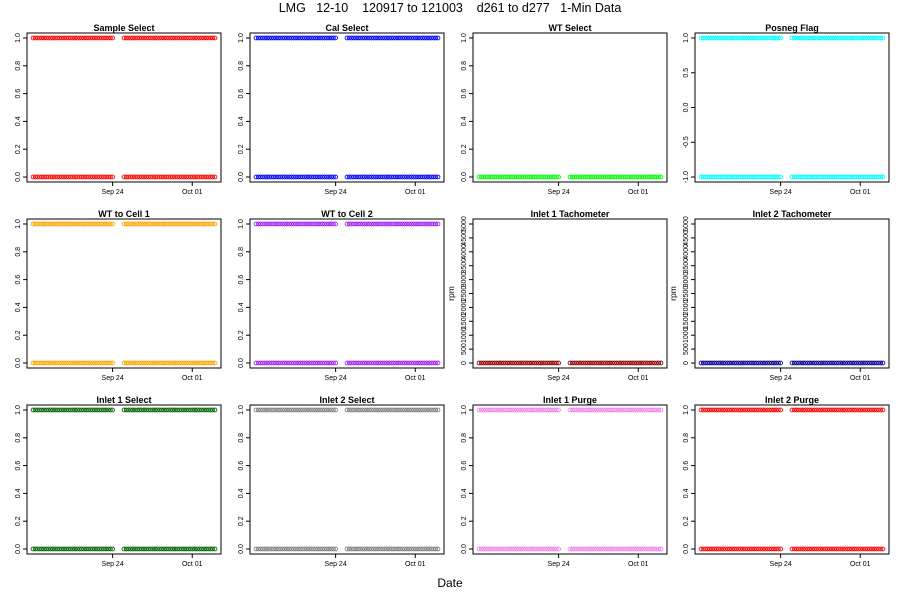  I want to click on plot-frame, so click(124, 479).